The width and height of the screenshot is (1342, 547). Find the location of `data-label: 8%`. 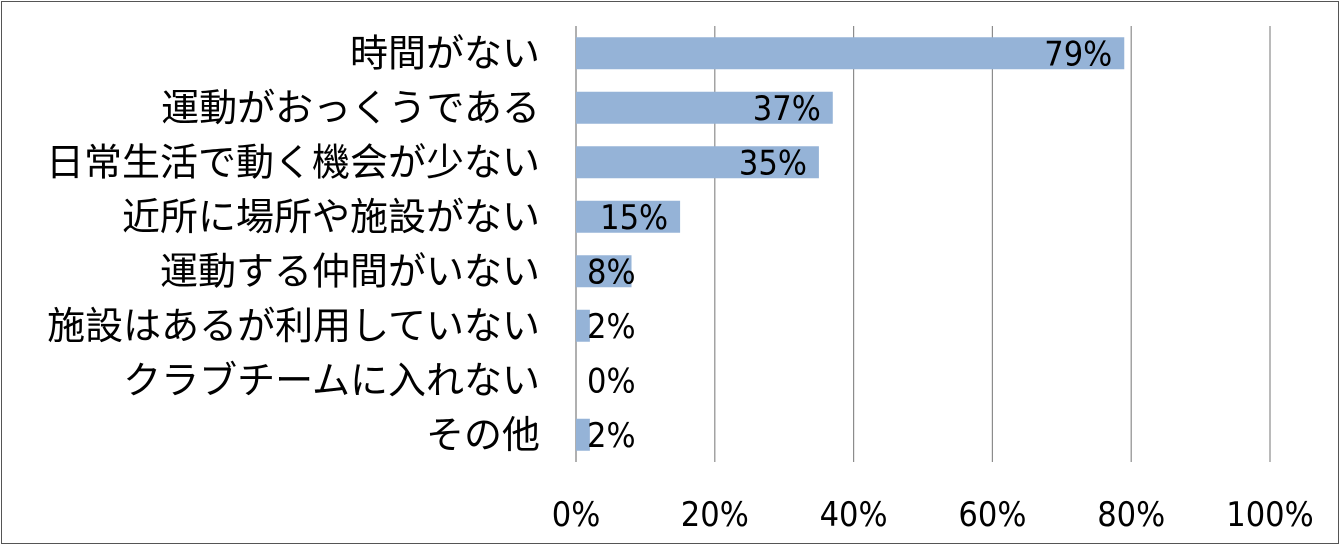

data-label: 8% is located at coordinates (611, 272).